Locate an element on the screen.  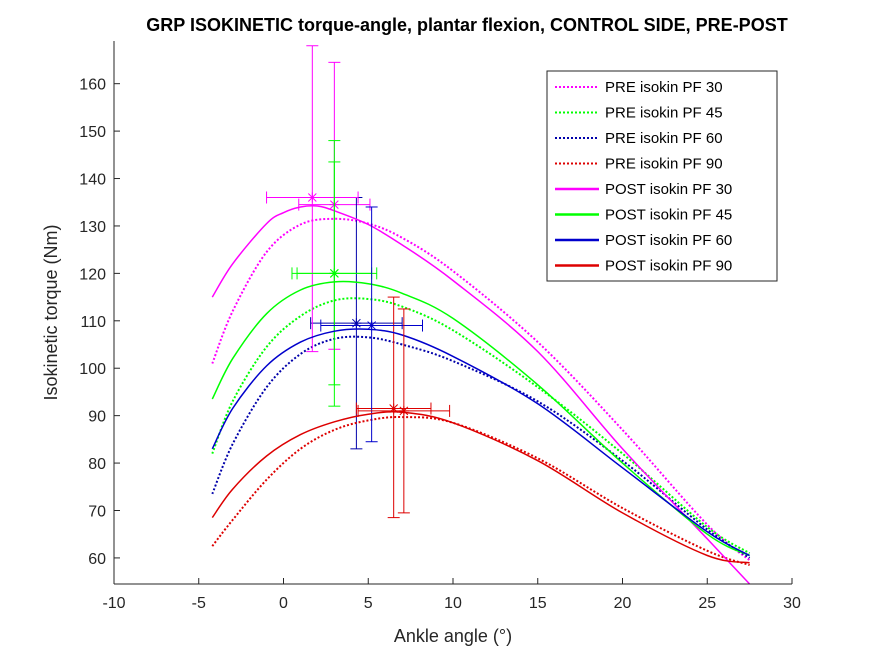
x-tick-label: 5 is located at coordinates (368, 603).